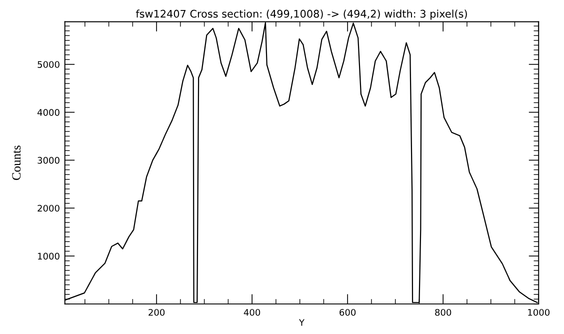  Describe the element at coordinates (49, 160) in the screenshot. I see `y-tick-label: 3000` at that location.